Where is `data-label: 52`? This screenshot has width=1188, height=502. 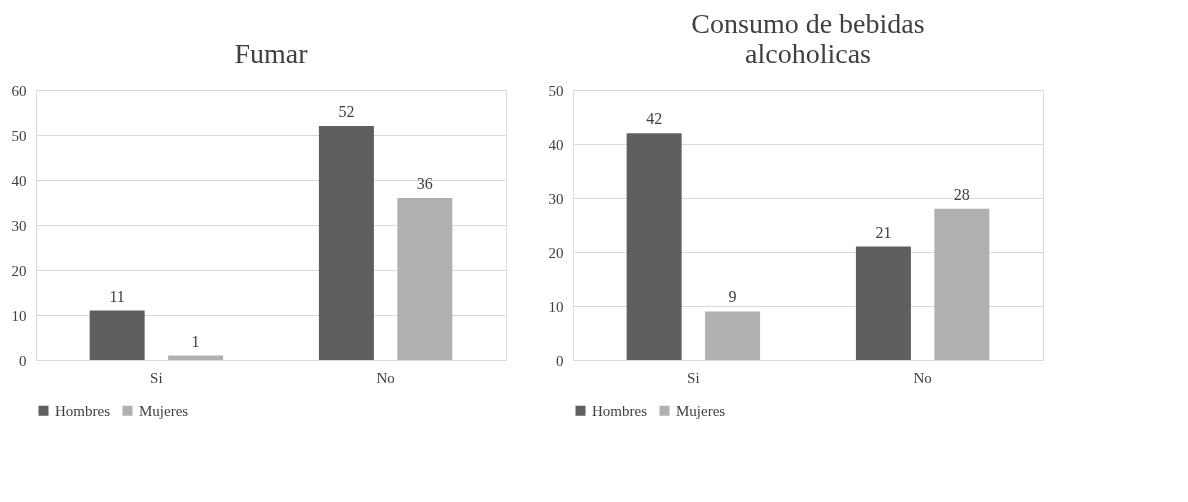
data-label: 52 is located at coordinates (346, 111).